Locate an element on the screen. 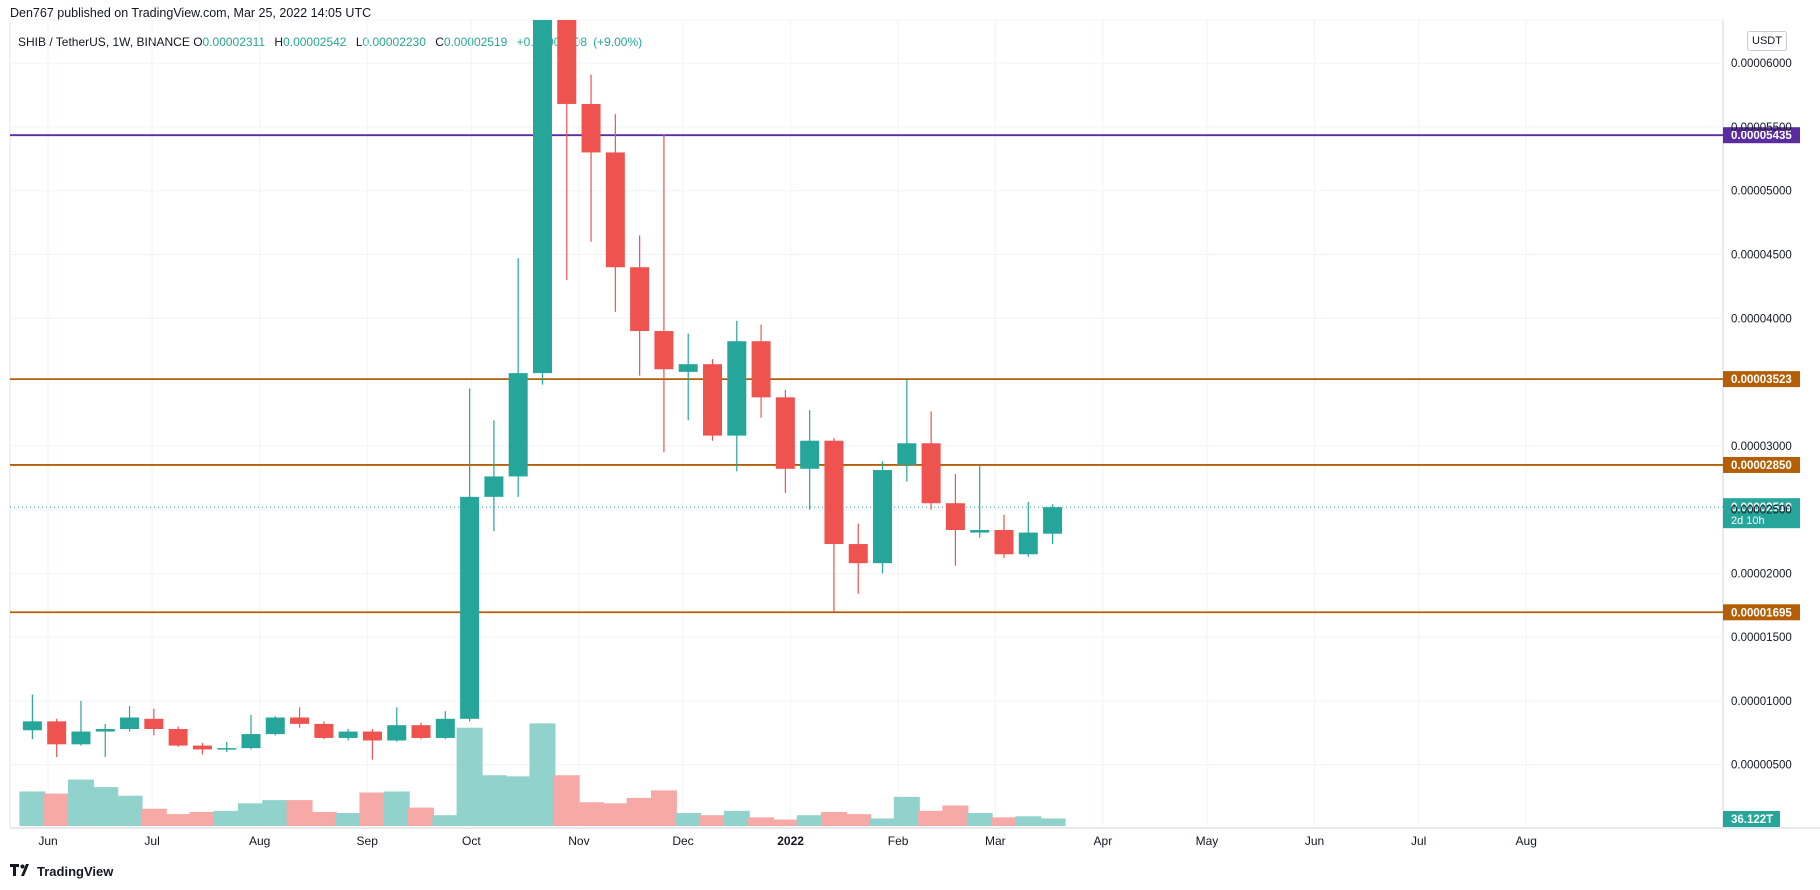  tradingview-logo-icon is located at coordinates (21, 871).